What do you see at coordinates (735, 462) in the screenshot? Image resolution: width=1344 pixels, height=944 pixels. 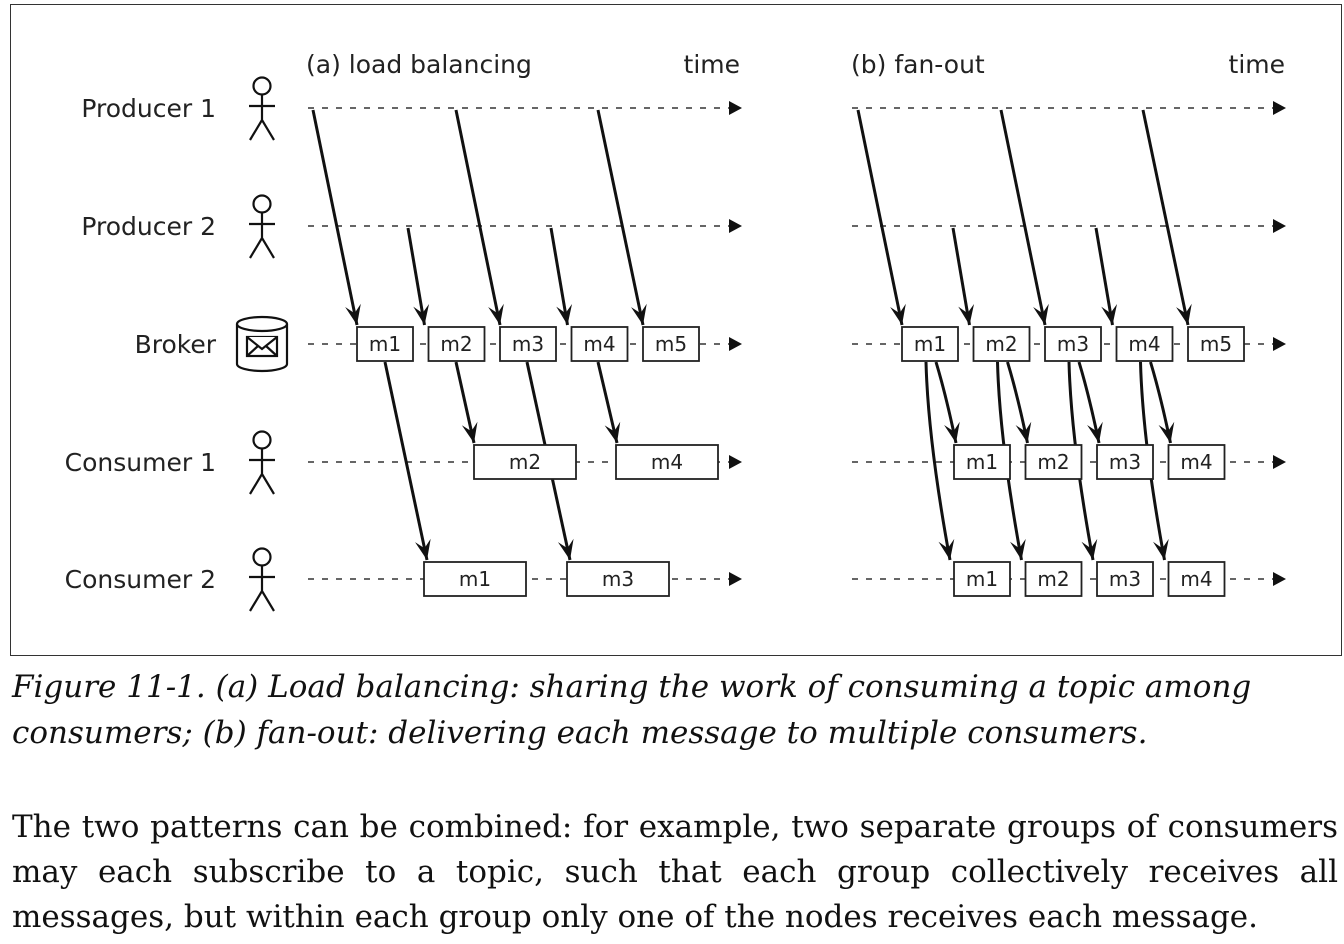 I see `timeline-a-3-arrowhead` at bounding box center [735, 462].